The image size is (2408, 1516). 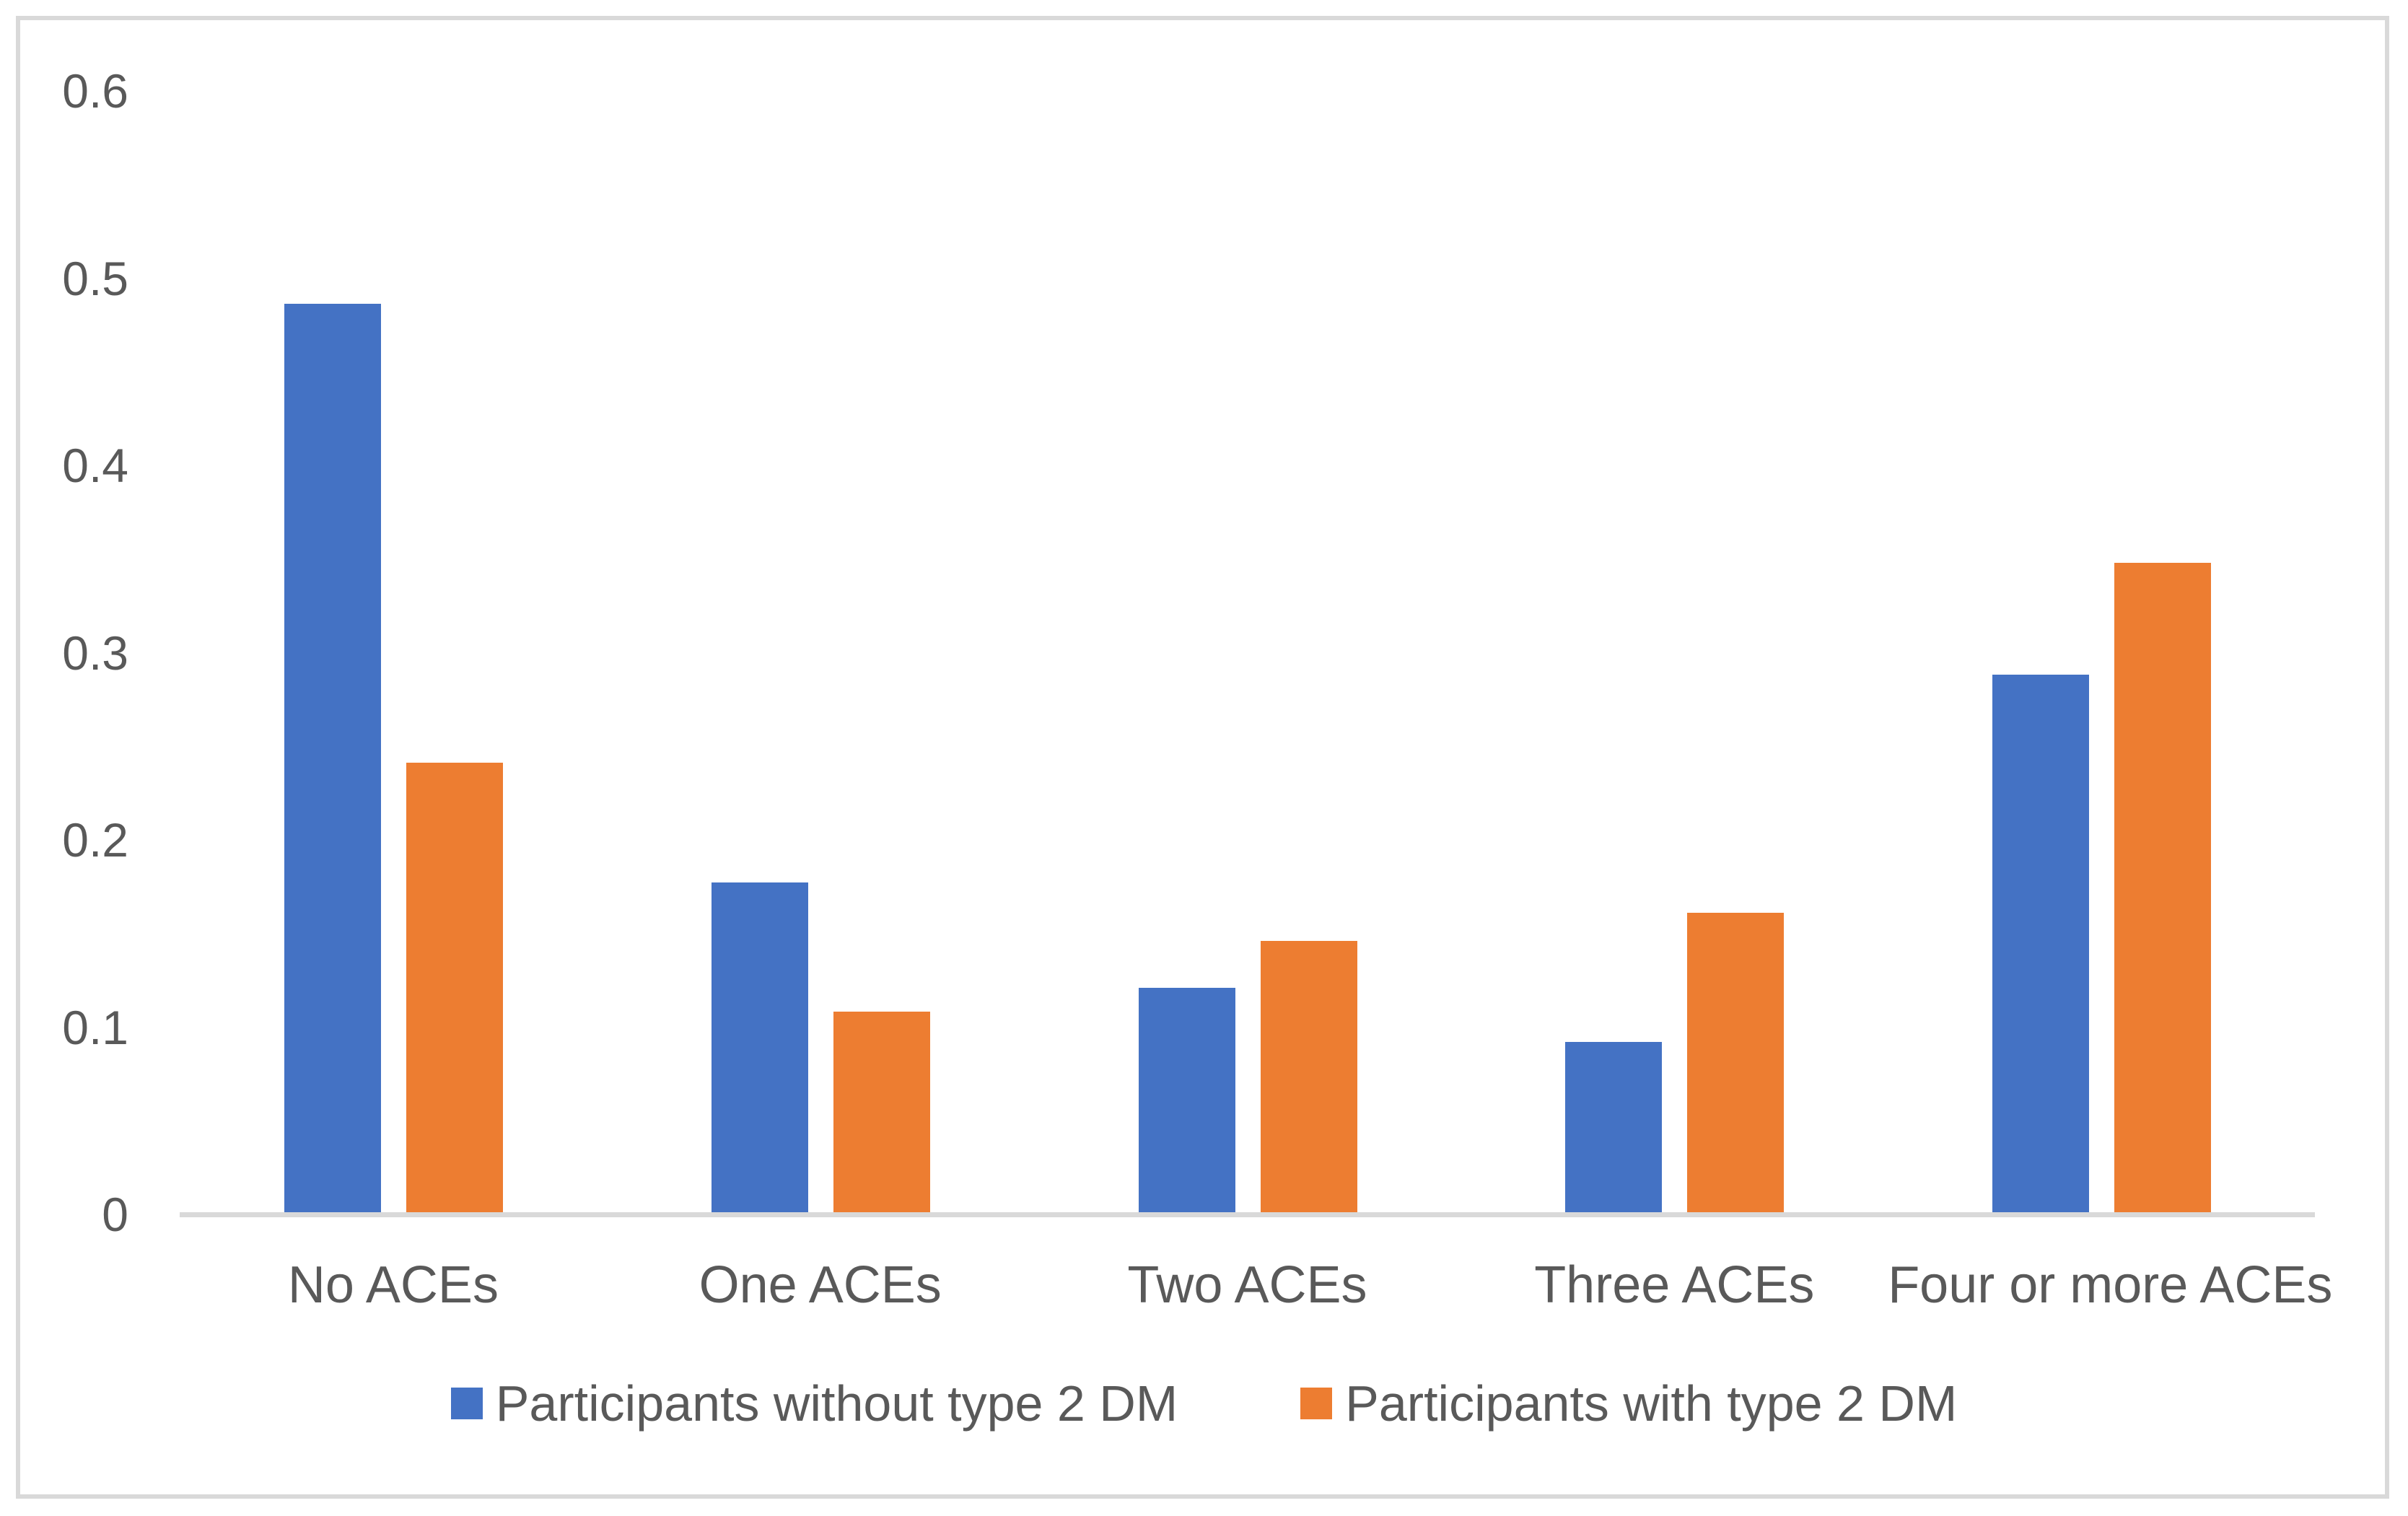 I want to click on legend-label: Participants without type 2 DM, so click(x=836, y=1403).